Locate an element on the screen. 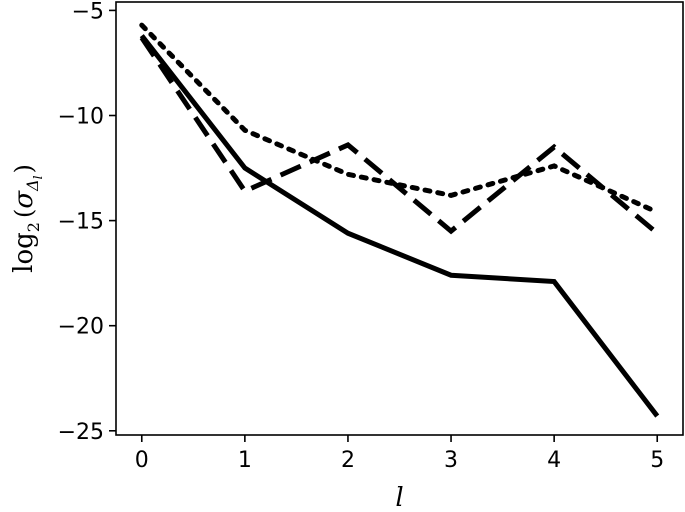  x-tick-label: 0 is located at coordinates (142, 460).